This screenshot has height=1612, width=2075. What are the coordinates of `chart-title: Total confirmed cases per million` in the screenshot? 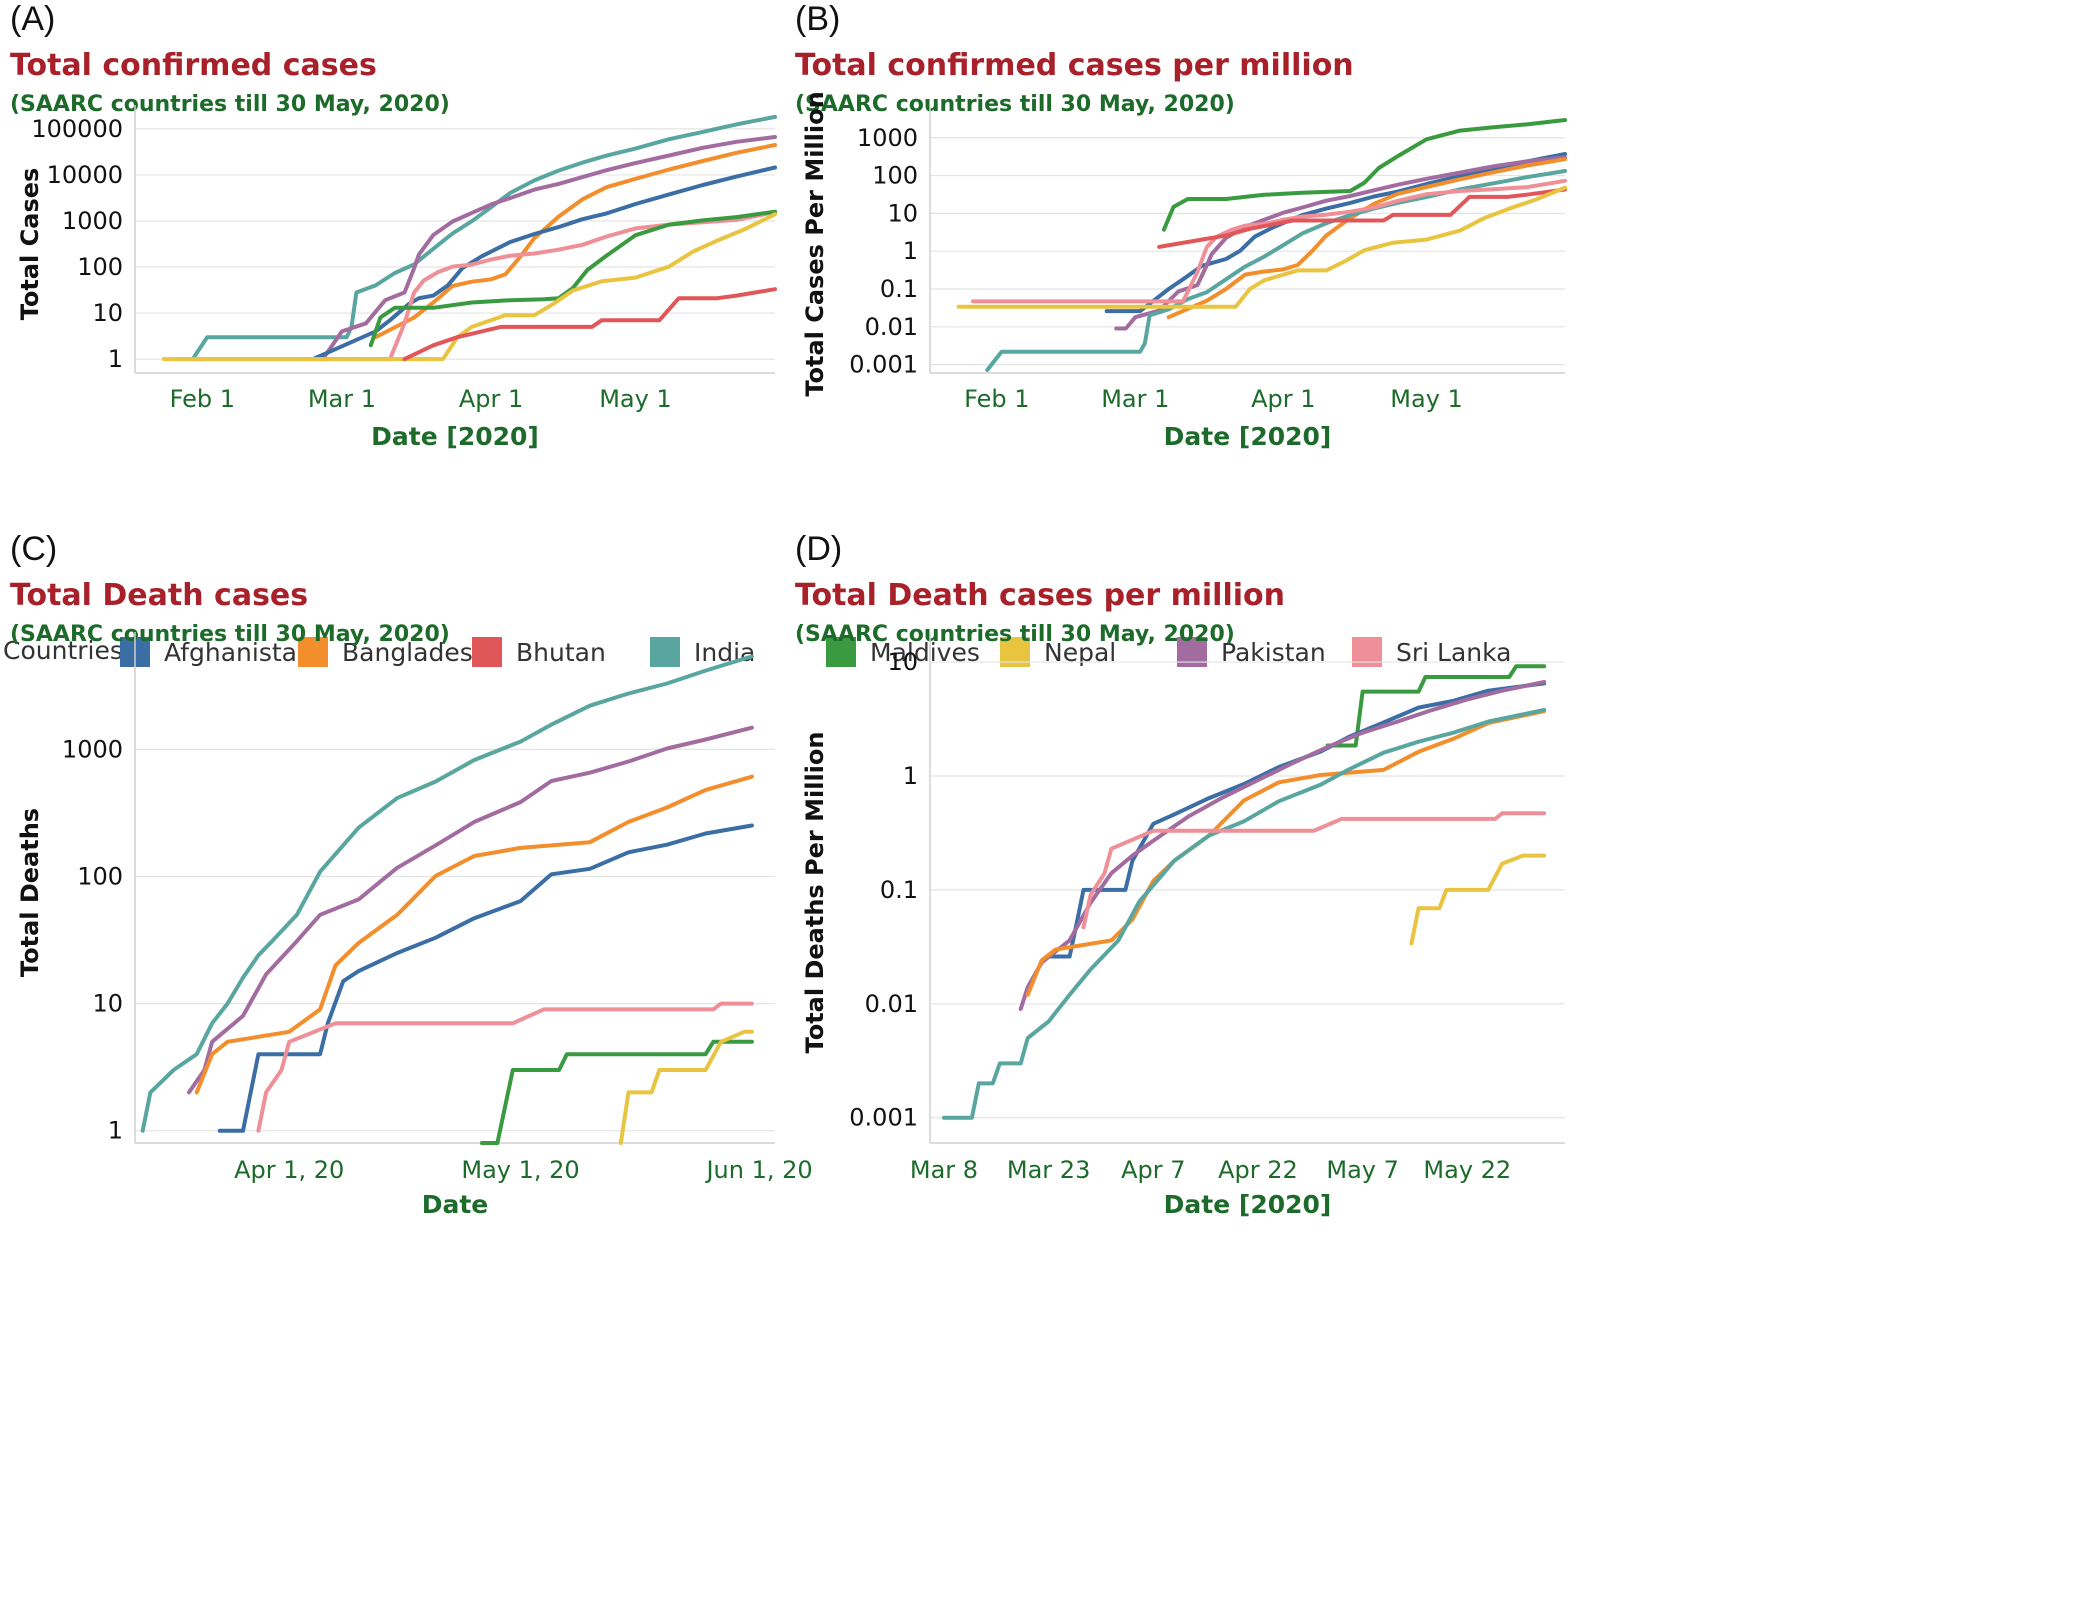 It's located at (1074, 65).